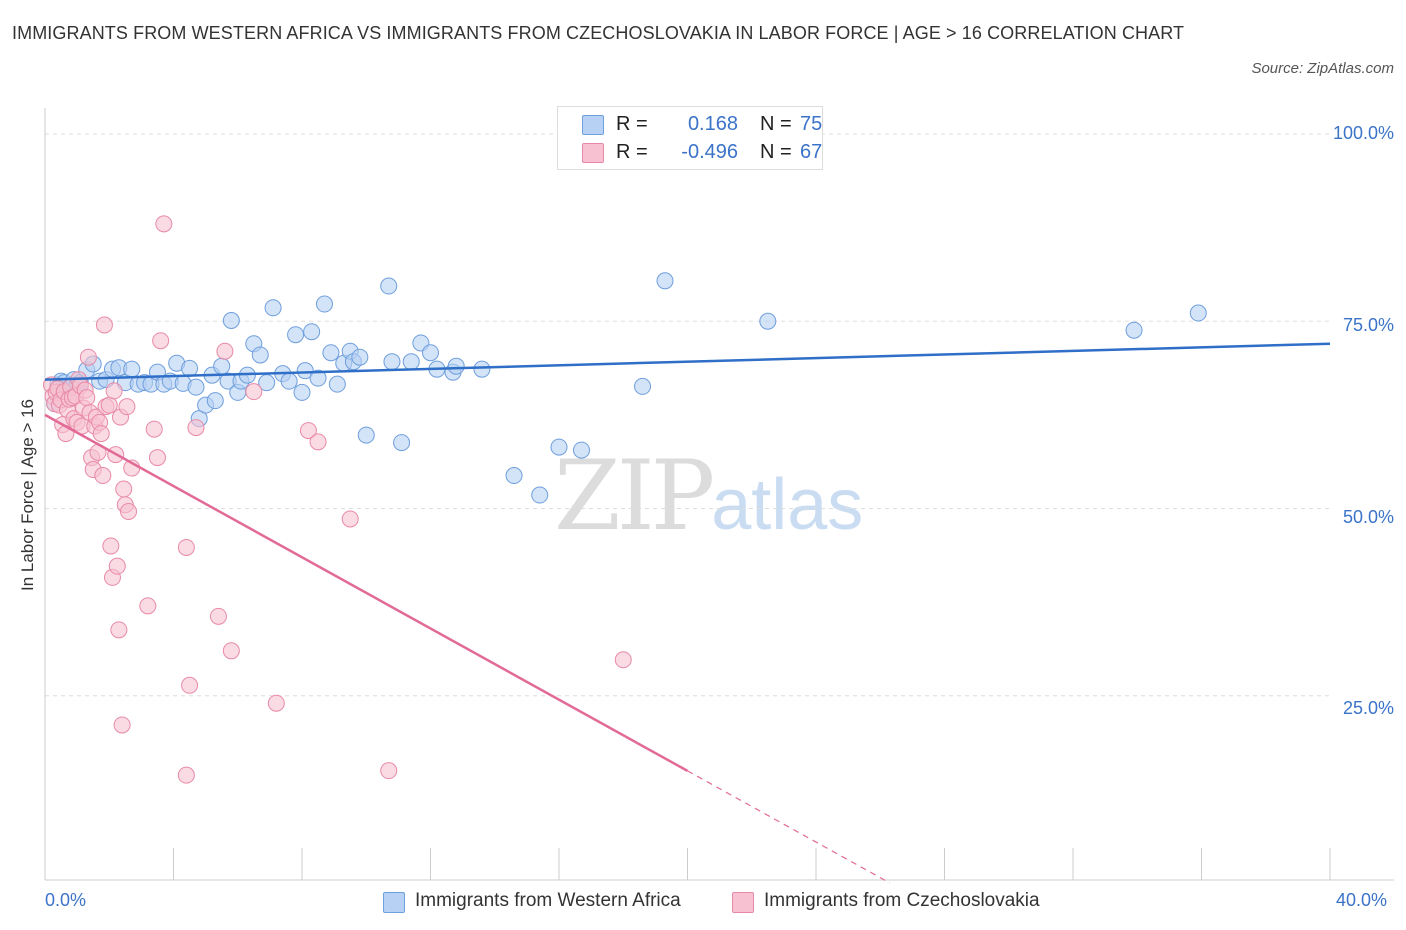  I want to click on y-tick-label-75: 75.0%, so click(1368, 325).